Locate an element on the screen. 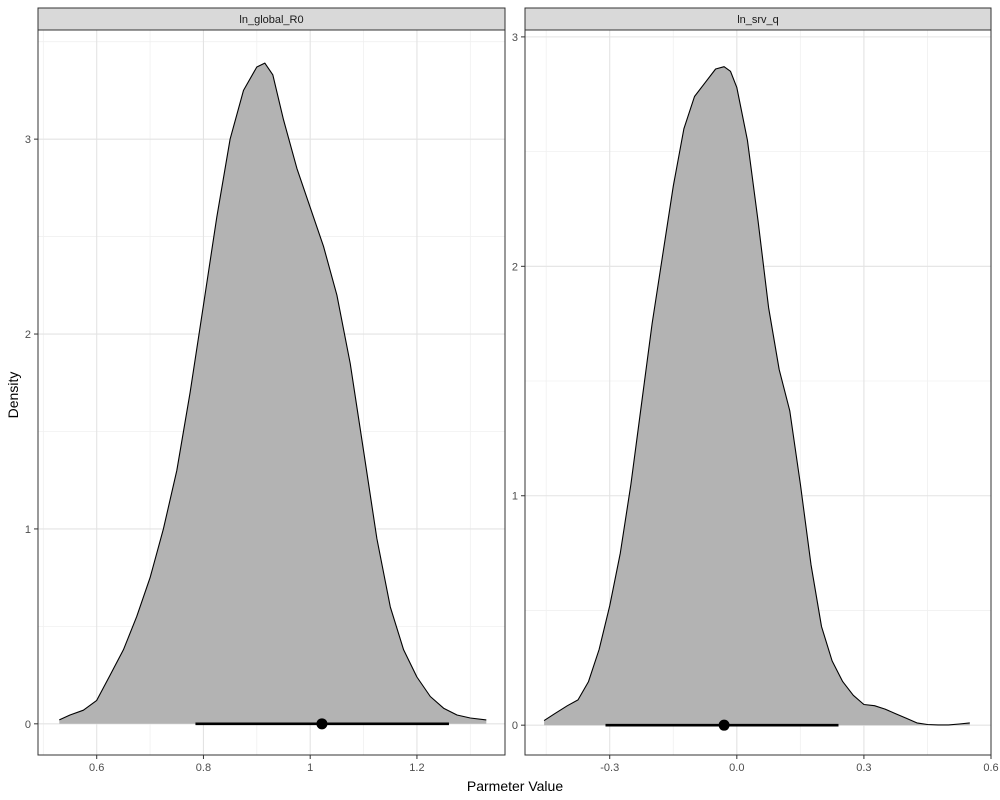  x-tick-label: -0.3 is located at coordinates (609, 768).